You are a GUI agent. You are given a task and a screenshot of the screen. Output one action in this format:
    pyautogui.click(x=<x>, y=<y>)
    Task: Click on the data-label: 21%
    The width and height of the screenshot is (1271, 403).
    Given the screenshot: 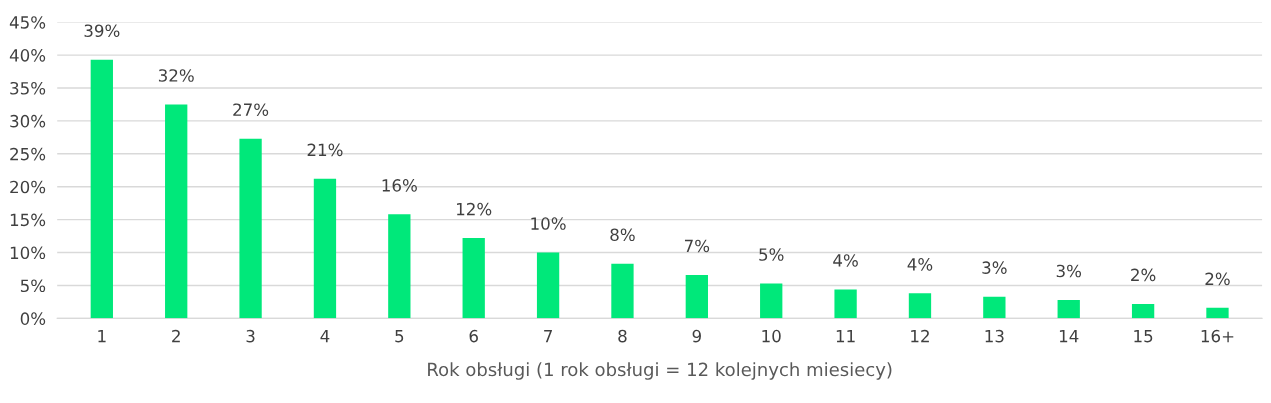 What is the action you would take?
    pyautogui.click(x=325, y=150)
    